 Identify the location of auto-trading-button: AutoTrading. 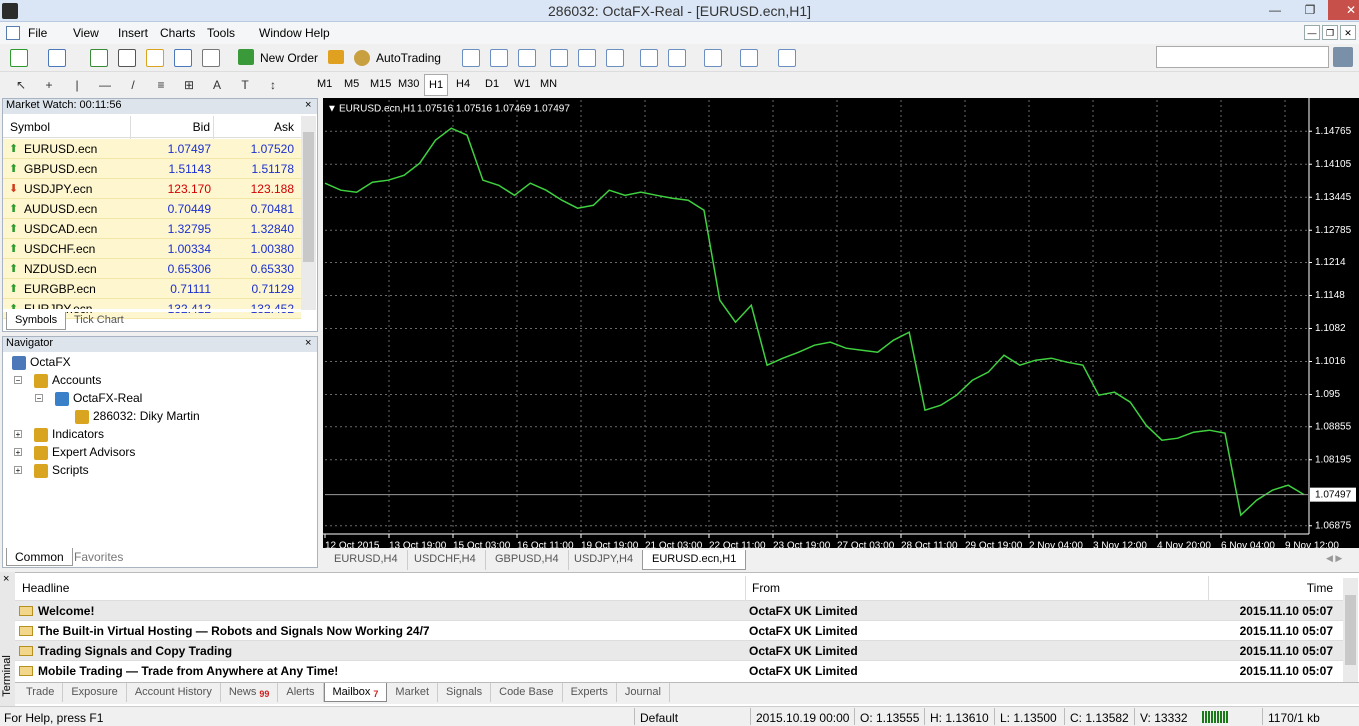
(408, 58).